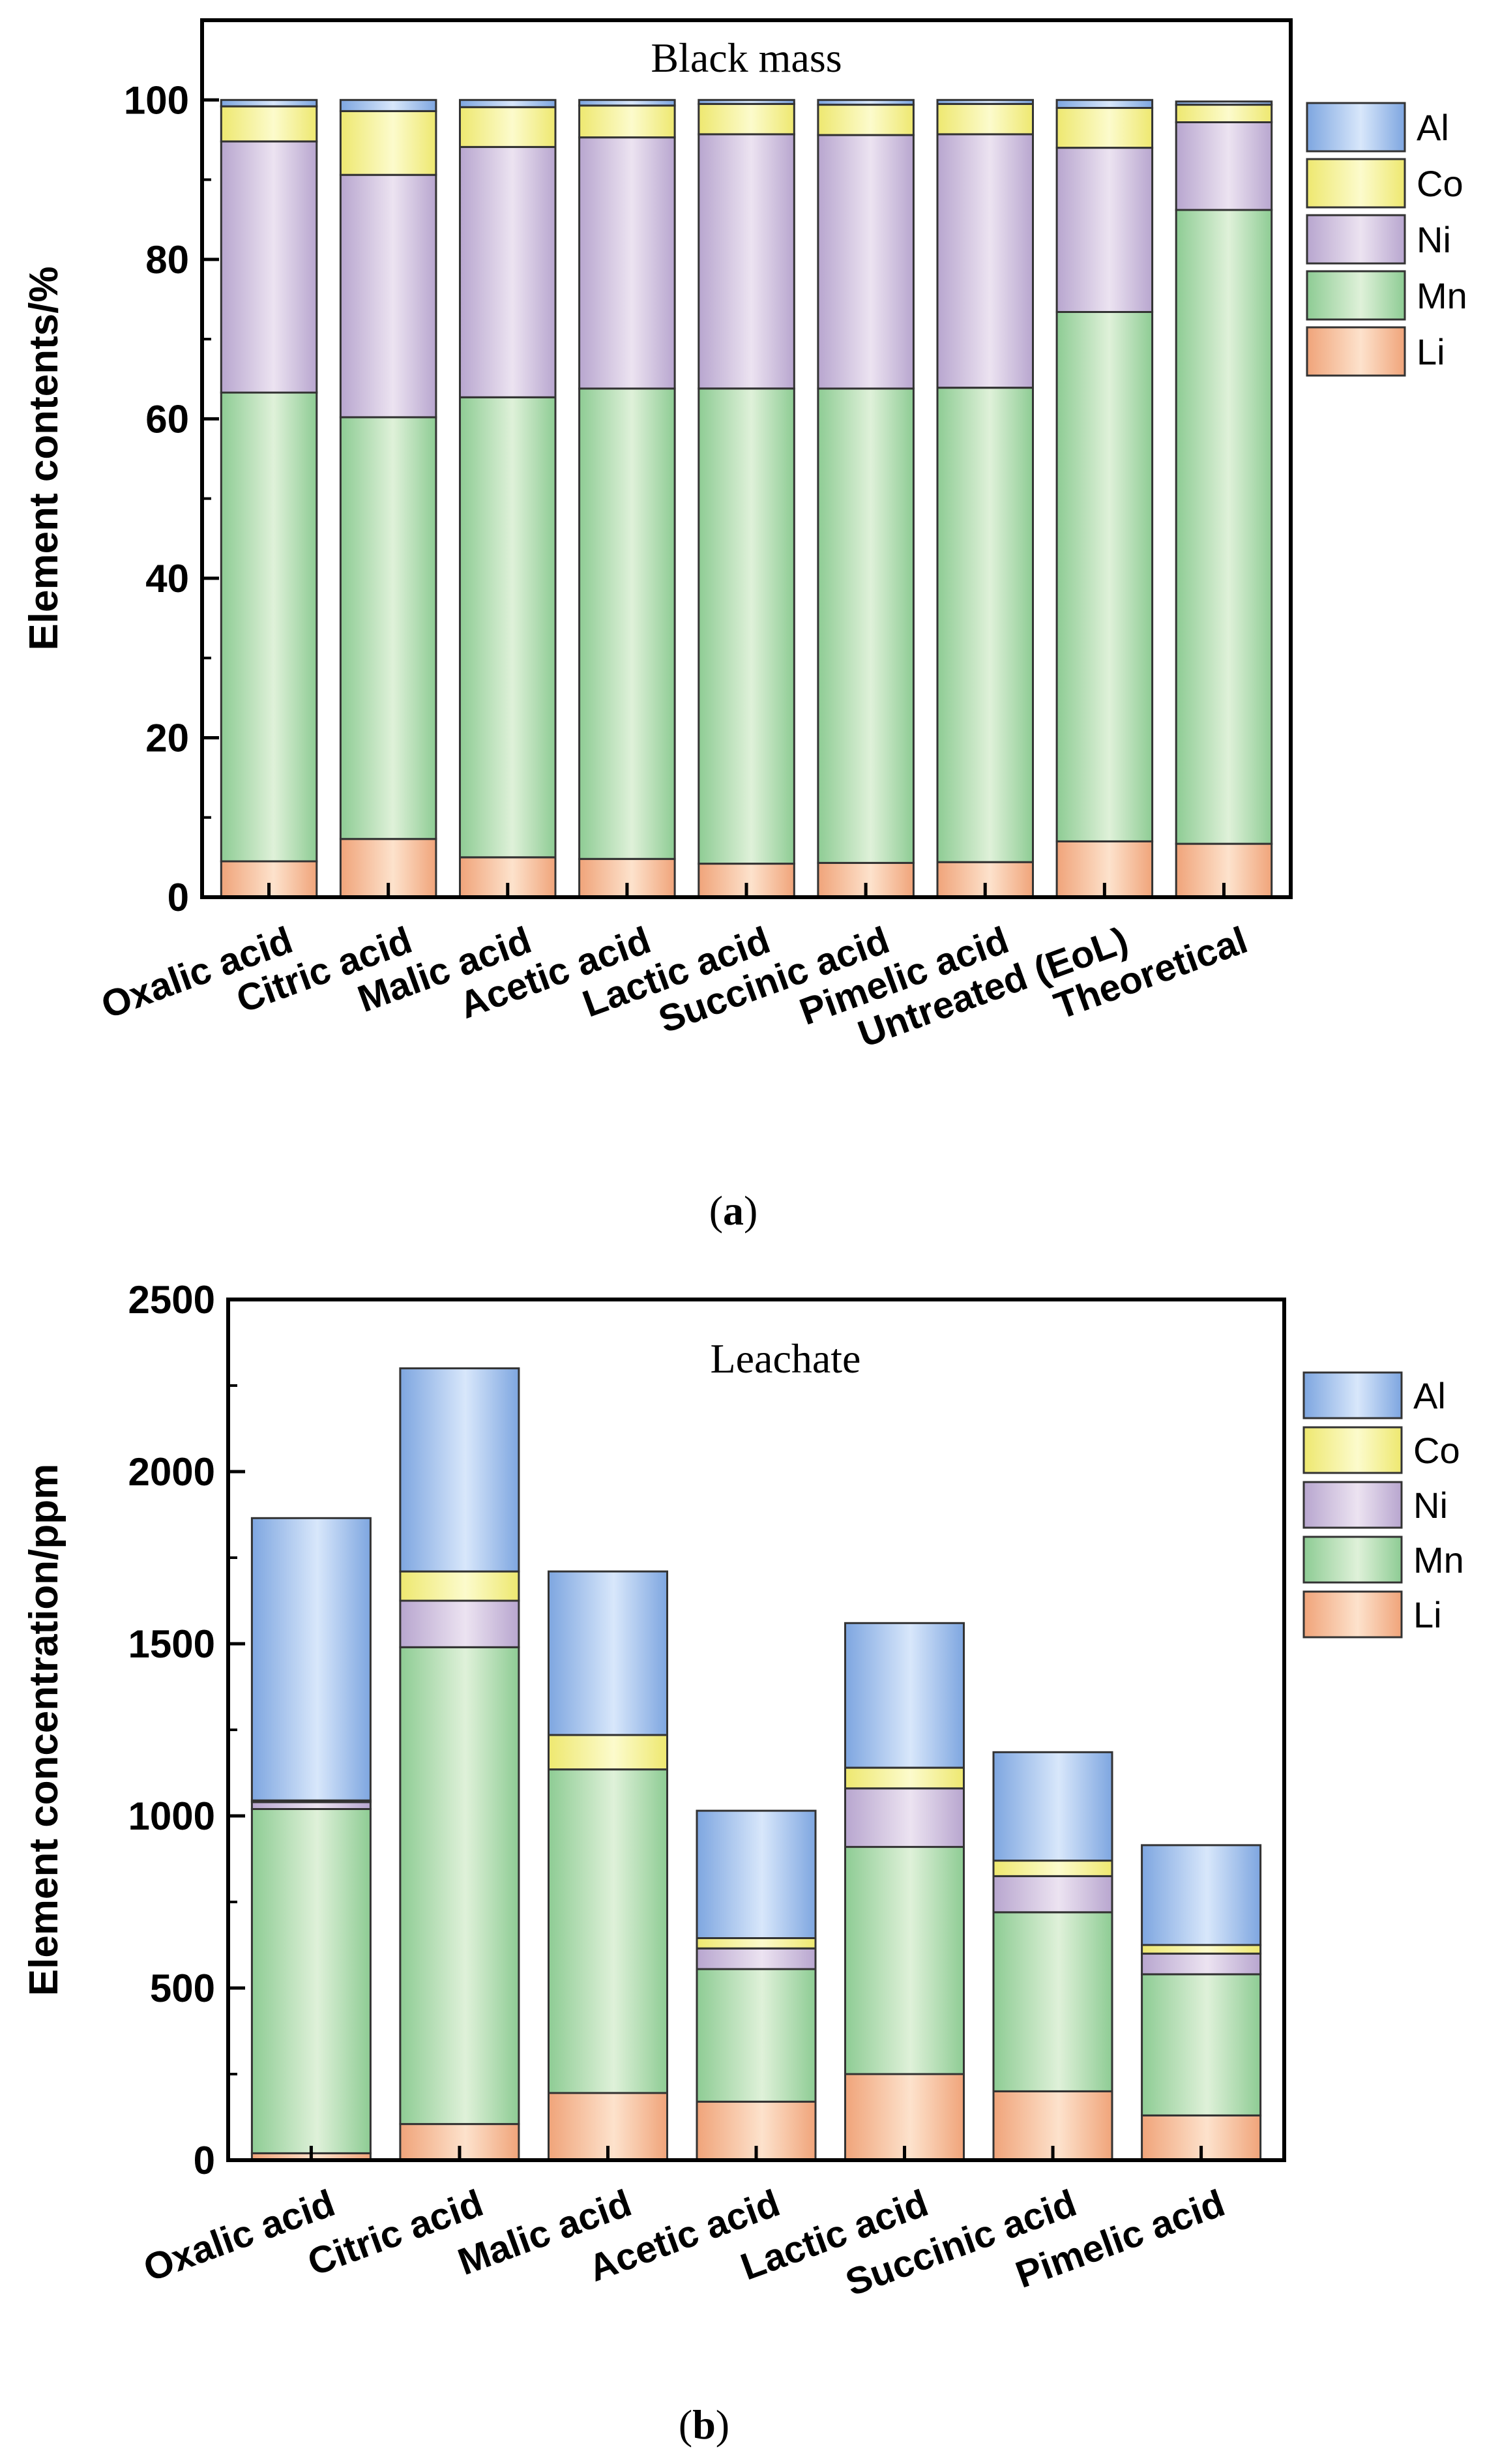 The width and height of the screenshot is (1485, 2464). I want to click on y-tick-label: 100, so click(156, 100).